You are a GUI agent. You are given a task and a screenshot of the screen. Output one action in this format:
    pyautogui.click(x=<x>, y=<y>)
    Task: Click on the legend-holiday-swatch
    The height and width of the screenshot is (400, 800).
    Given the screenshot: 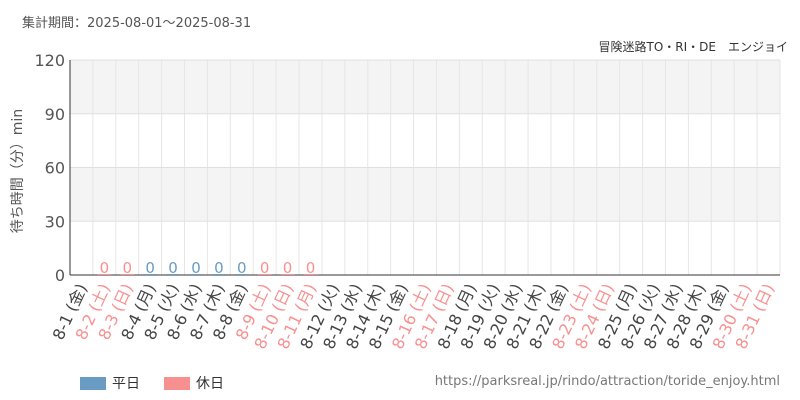 What is the action you would take?
    pyautogui.click(x=177, y=383)
    